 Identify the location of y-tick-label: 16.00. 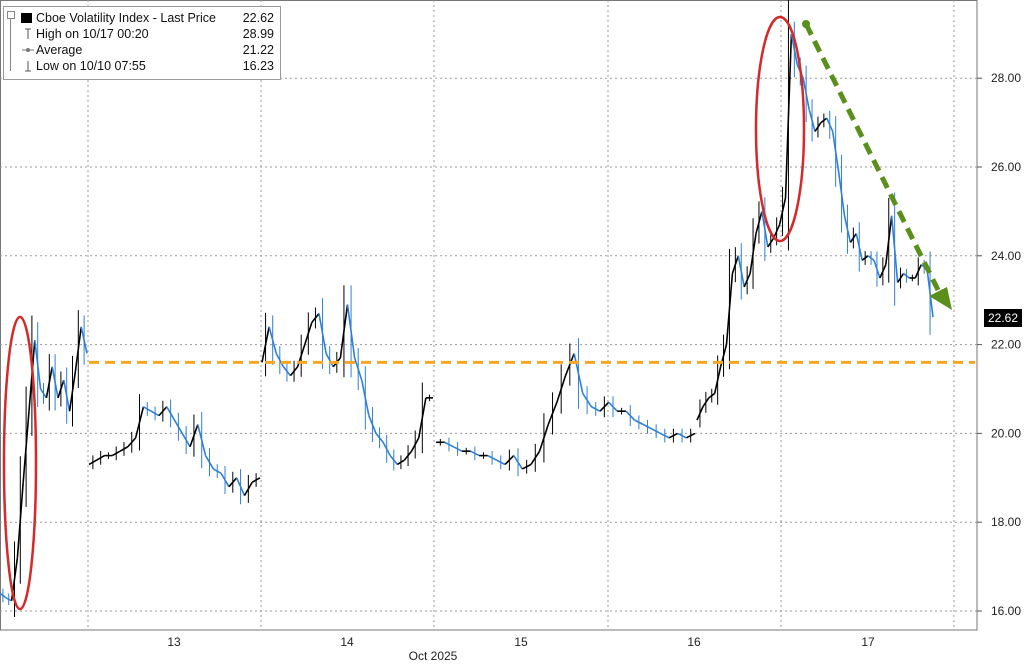
(1006, 611).